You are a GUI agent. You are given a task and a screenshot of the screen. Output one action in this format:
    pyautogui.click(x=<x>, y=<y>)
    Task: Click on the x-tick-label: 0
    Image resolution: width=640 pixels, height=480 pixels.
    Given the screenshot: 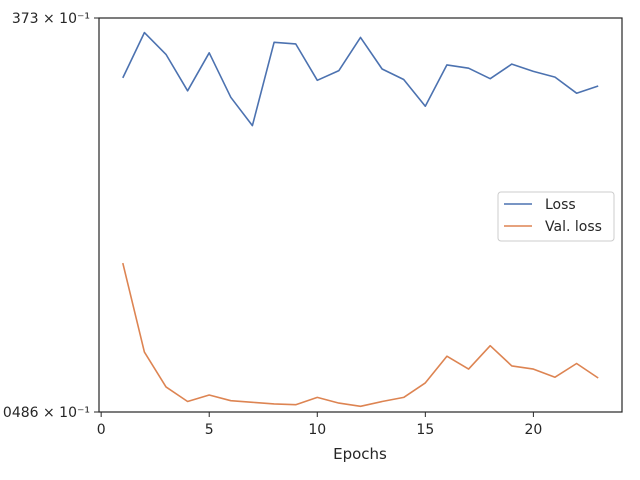 What is the action you would take?
    pyautogui.click(x=101, y=430)
    